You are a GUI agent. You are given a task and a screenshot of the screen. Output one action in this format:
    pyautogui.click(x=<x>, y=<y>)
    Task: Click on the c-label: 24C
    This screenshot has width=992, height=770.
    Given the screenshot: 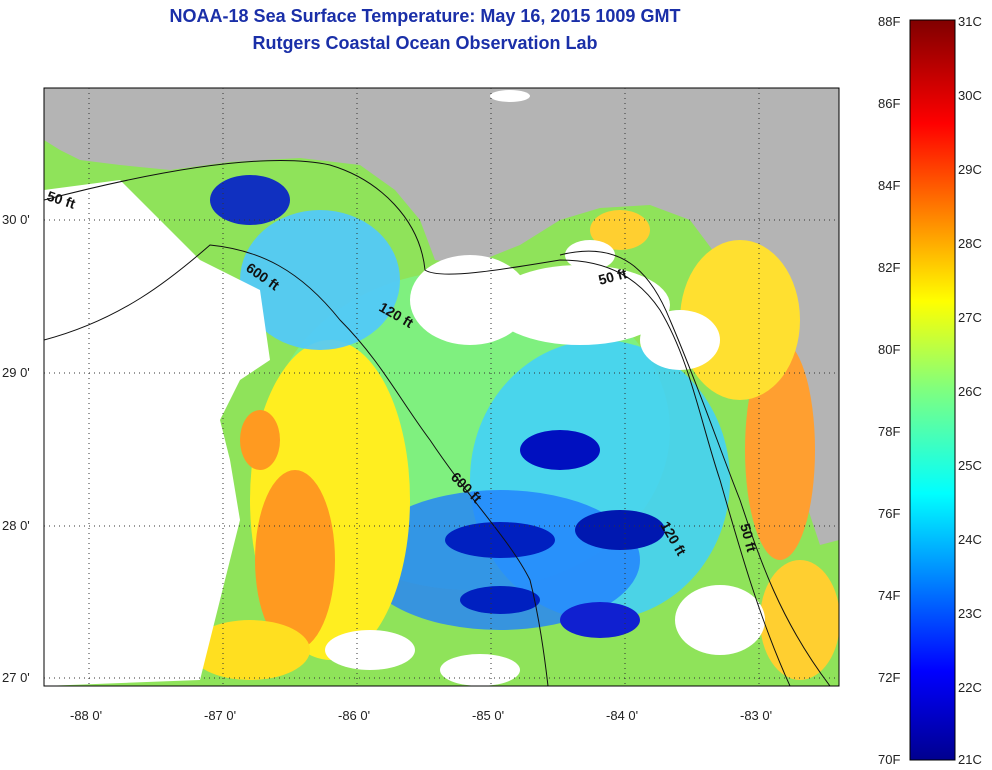 What is the action you would take?
    pyautogui.click(x=970, y=539)
    